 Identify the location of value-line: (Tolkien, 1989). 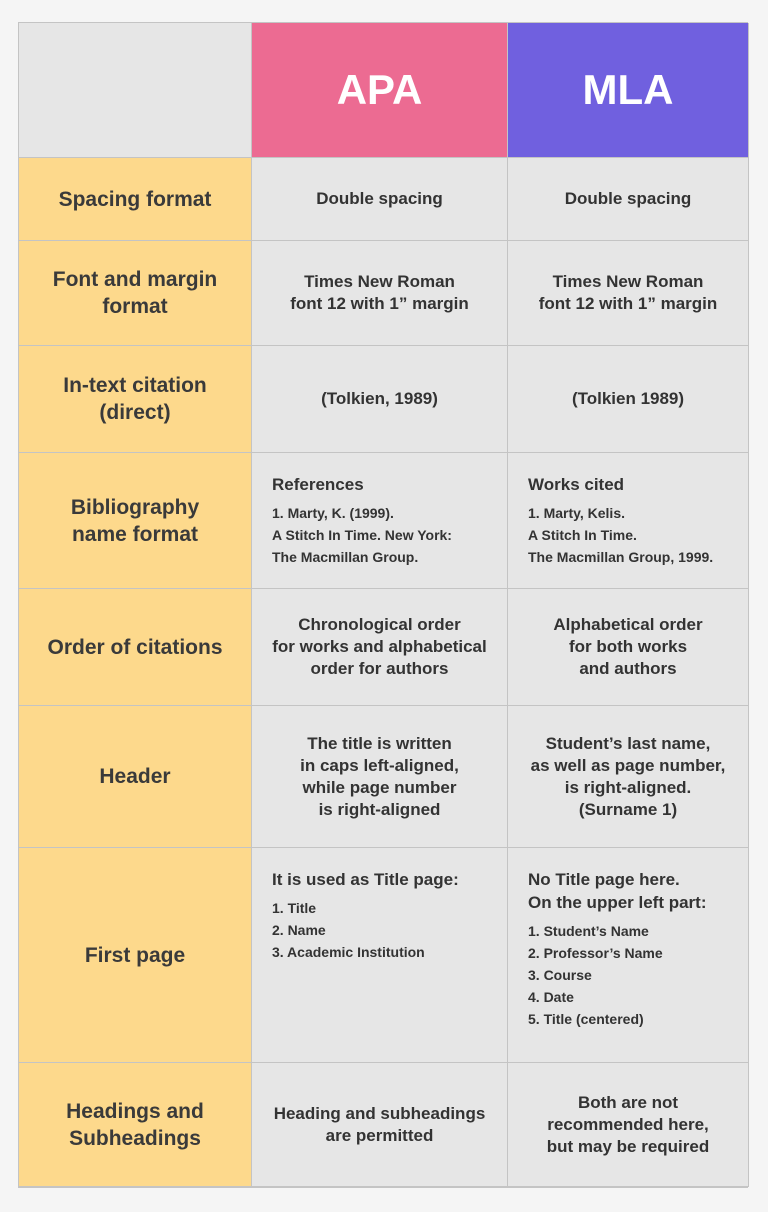
(379, 398).